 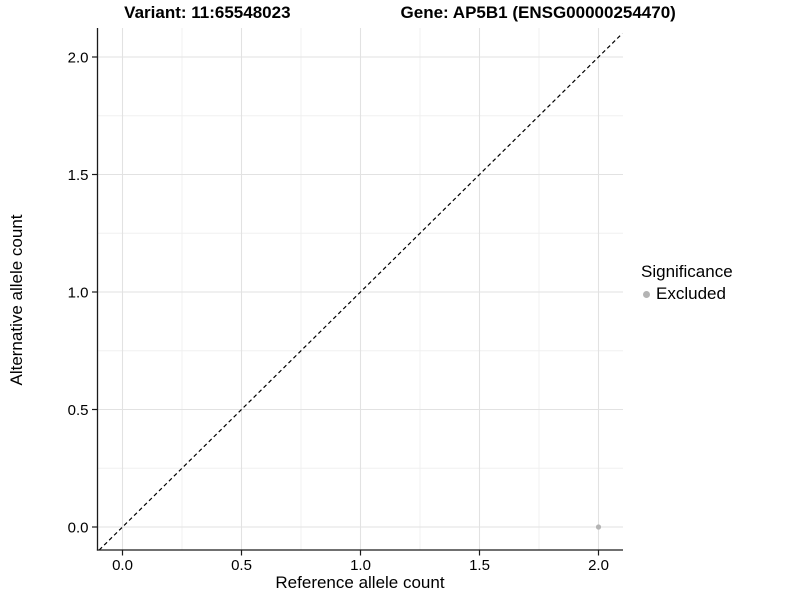 What do you see at coordinates (687, 271) in the screenshot?
I see `legend-title: Significance` at bounding box center [687, 271].